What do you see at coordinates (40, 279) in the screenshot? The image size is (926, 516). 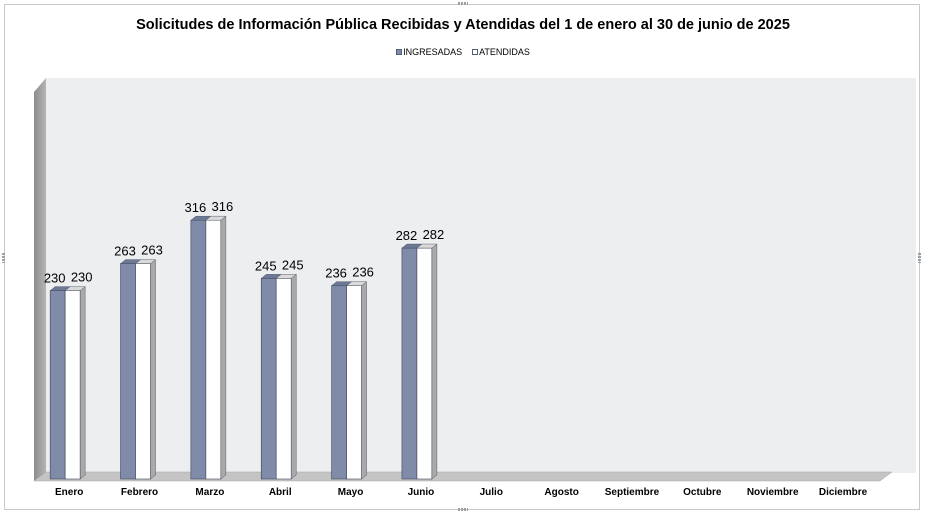 I see `side-wall` at bounding box center [40, 279].